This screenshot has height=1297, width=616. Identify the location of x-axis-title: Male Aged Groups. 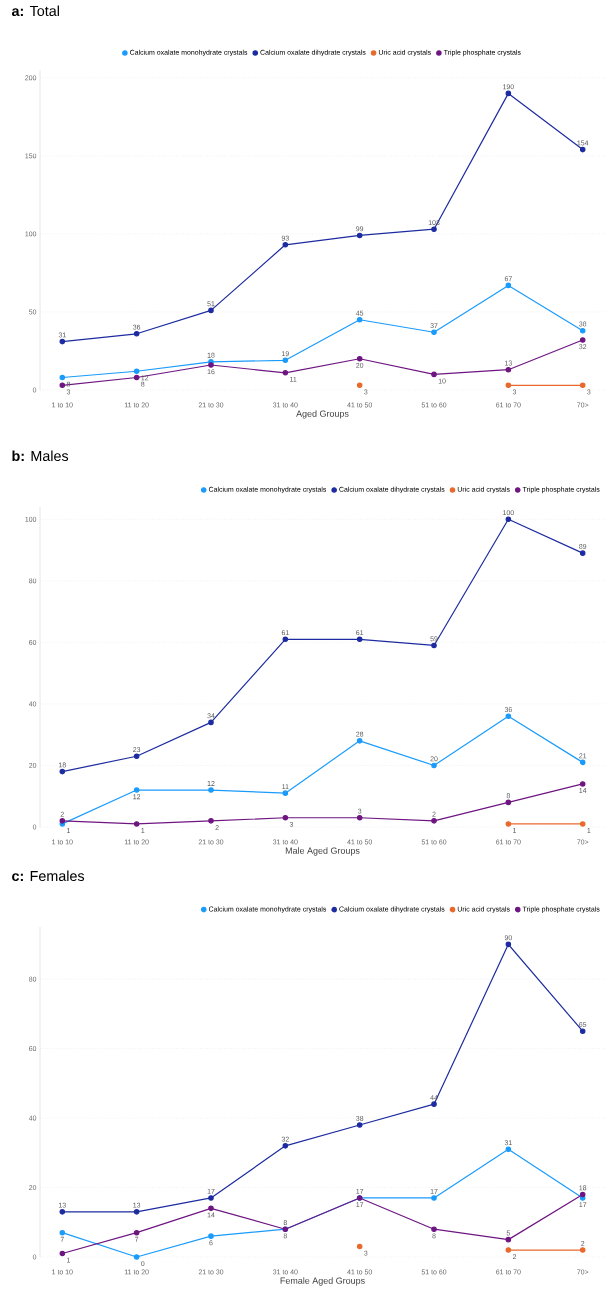
(322, 851).